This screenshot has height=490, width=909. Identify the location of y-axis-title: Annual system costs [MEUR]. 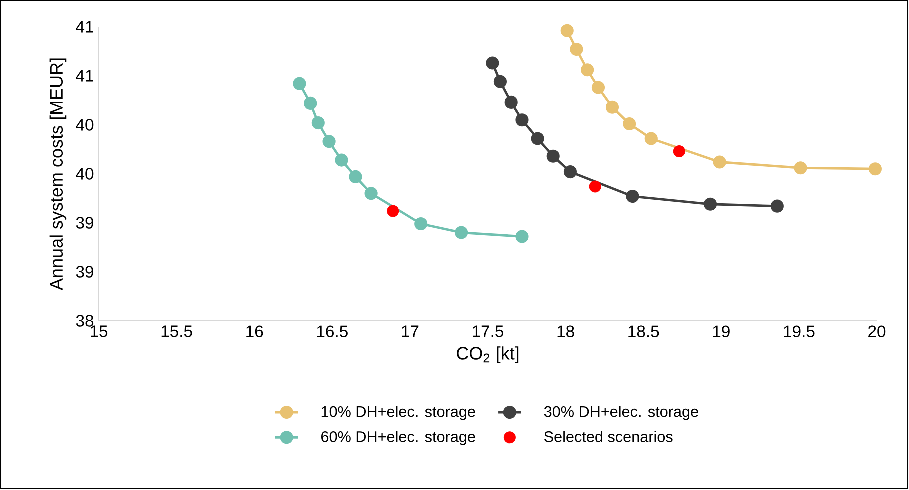
(58, 174).